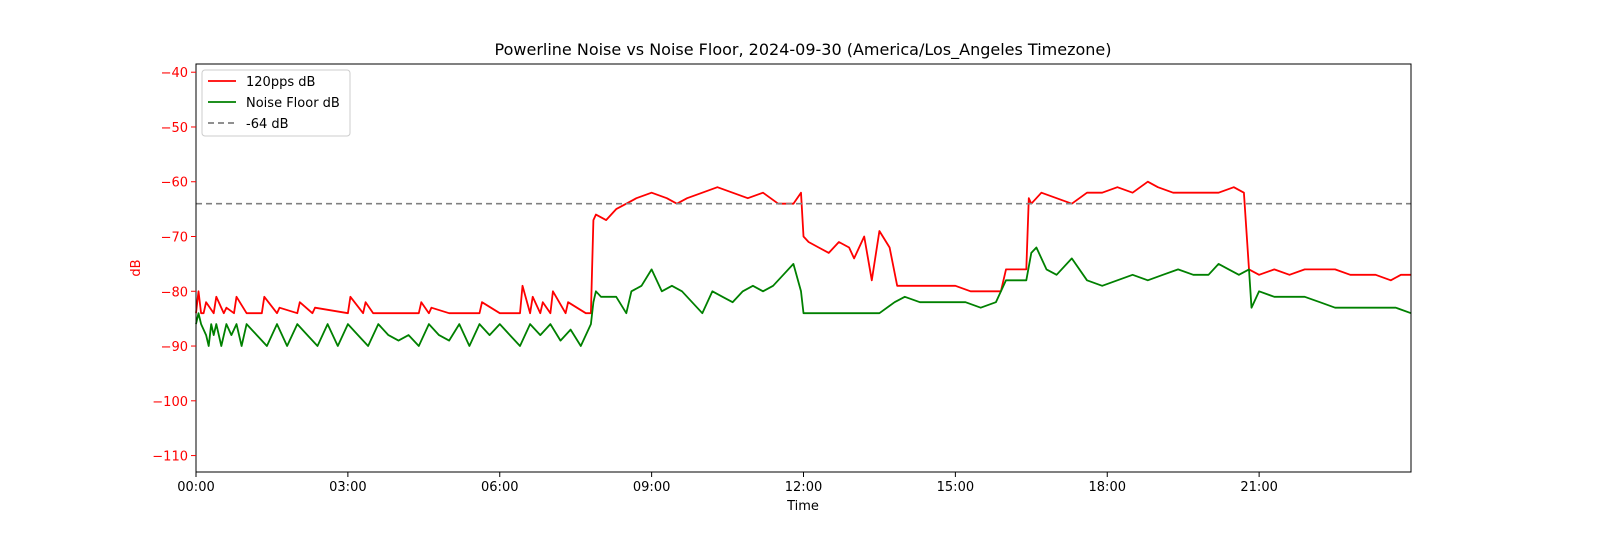 This screenshot has width=1600, height=540. I want to click on legend-box, so click(276, 103).